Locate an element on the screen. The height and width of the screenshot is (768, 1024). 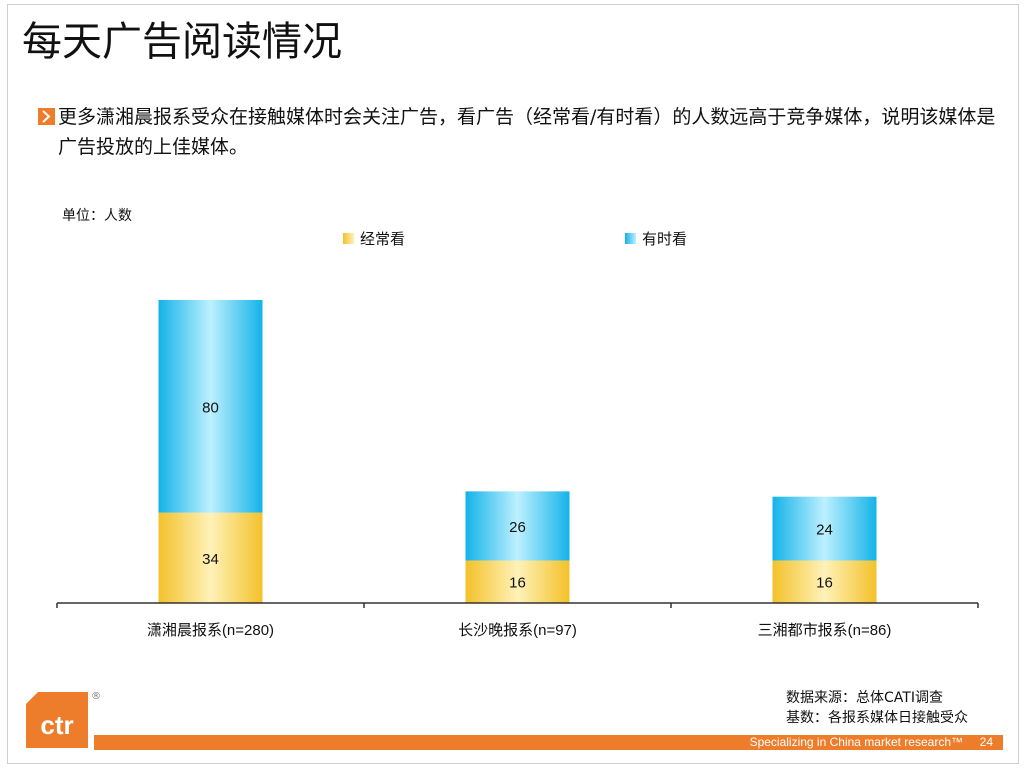
legend-swatch-often is located at coordinates (348, 238).